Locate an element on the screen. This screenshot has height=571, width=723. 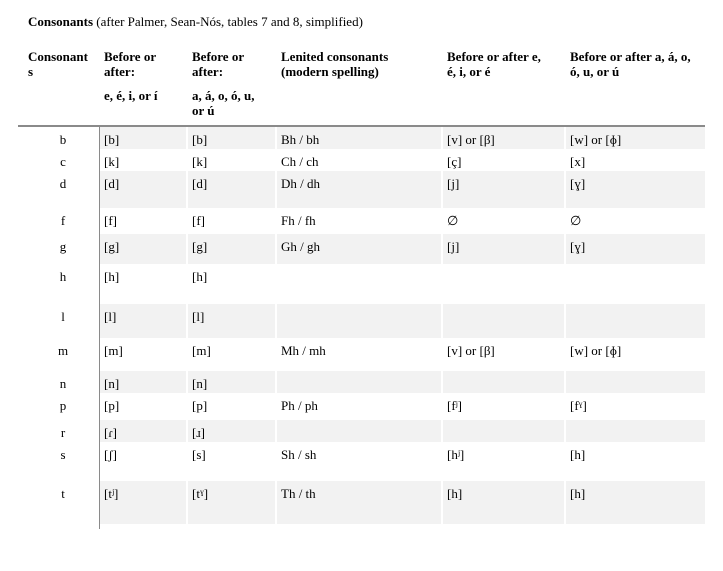
table-row: s [ʃ] [s] Sh / sh [hʲ] [h] is located at coordinates (361, 461).